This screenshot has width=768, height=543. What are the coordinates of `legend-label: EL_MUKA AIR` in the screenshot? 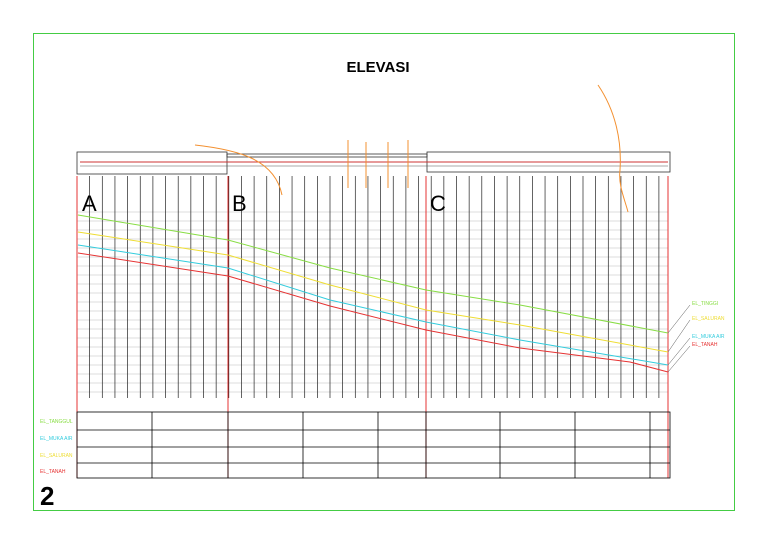 It's located at (708, 337).